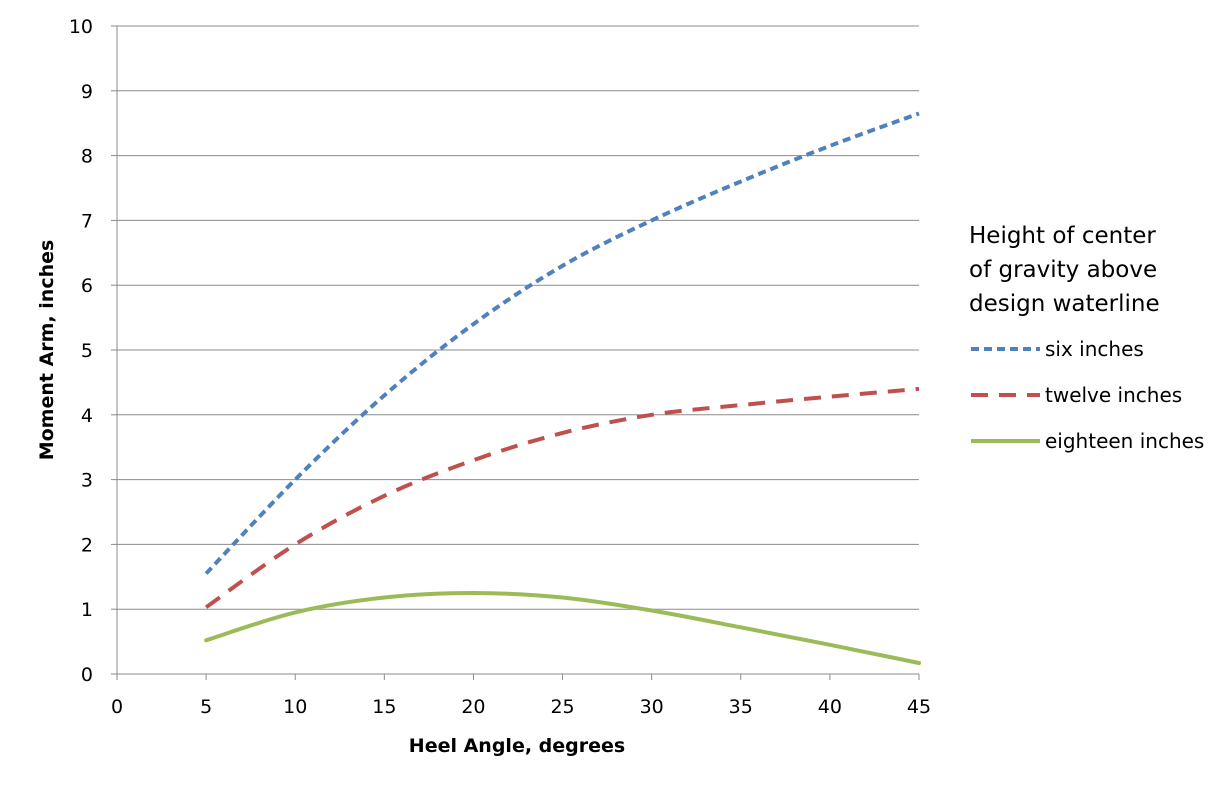 This screenshot has height=788, width=1231. Describe the element at coordinates (87, 157) in the screenshot. I see `y-tick-label-8: 8` at that location.